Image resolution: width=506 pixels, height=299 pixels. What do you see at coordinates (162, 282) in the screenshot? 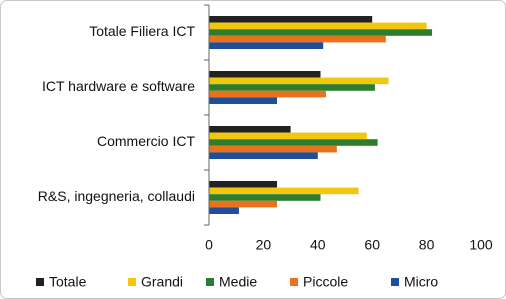
I see `legend-label: Grandi` at bounding box center [162, 282].